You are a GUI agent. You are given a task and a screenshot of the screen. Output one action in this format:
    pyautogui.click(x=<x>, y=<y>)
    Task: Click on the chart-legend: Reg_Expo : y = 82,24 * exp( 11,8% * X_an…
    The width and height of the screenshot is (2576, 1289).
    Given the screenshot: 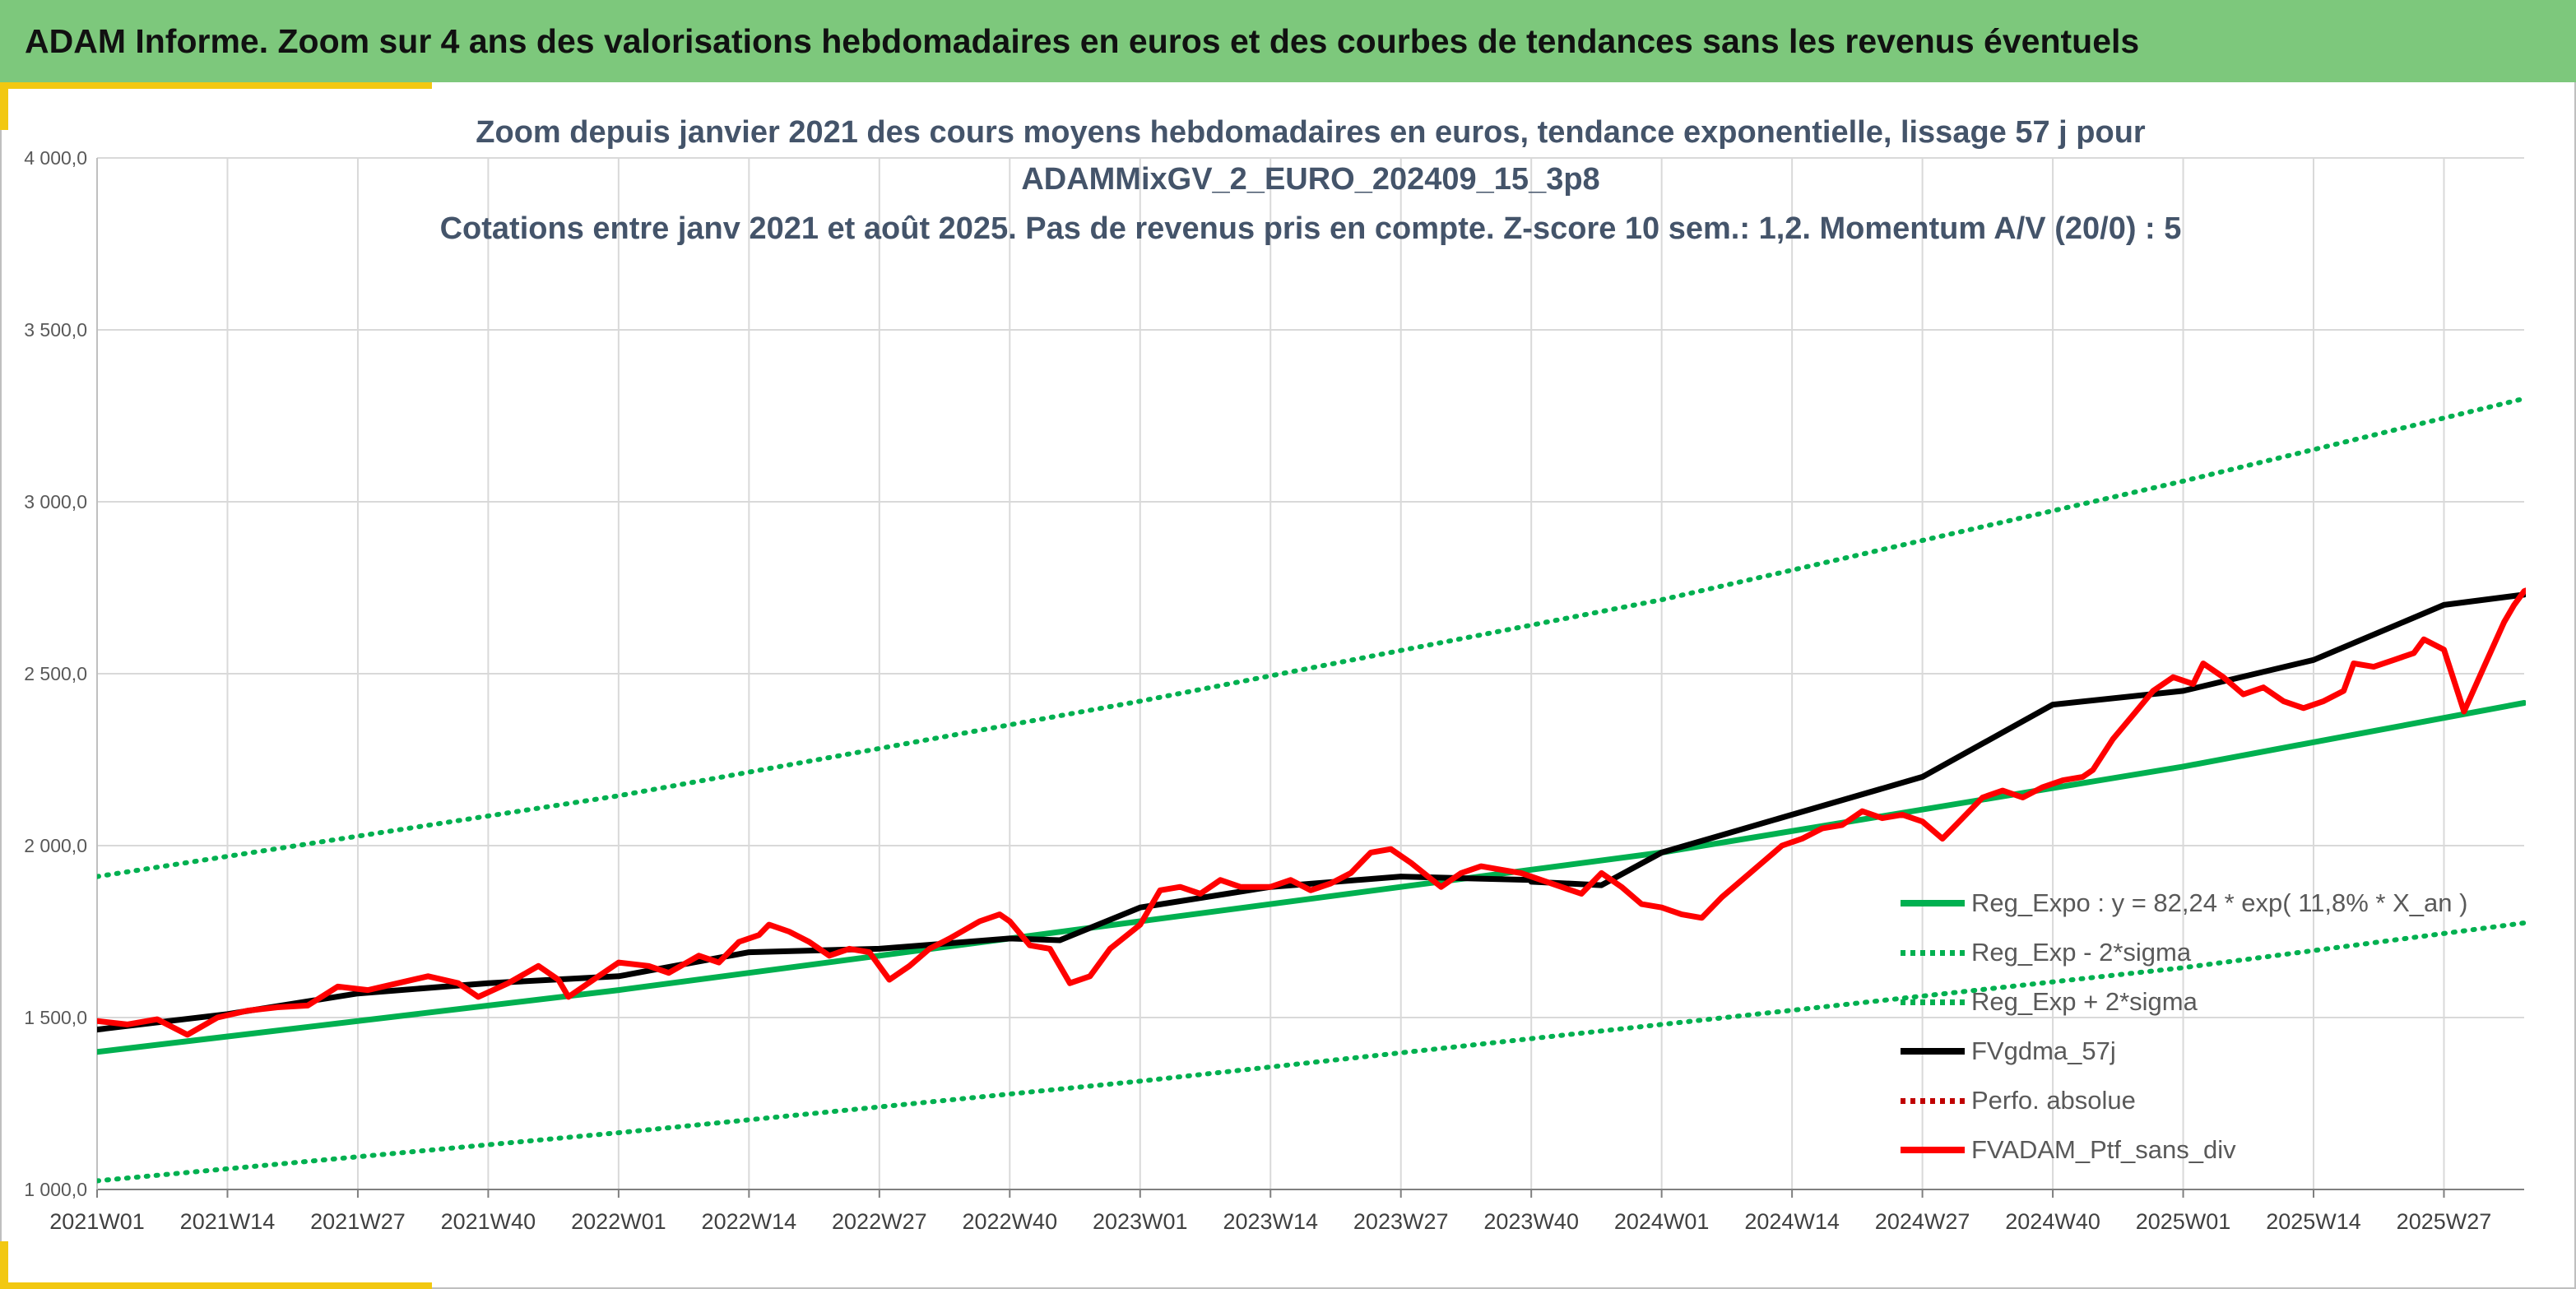 What is the action you would take?
    pyautogui.click(x=2213, y=1027)
    